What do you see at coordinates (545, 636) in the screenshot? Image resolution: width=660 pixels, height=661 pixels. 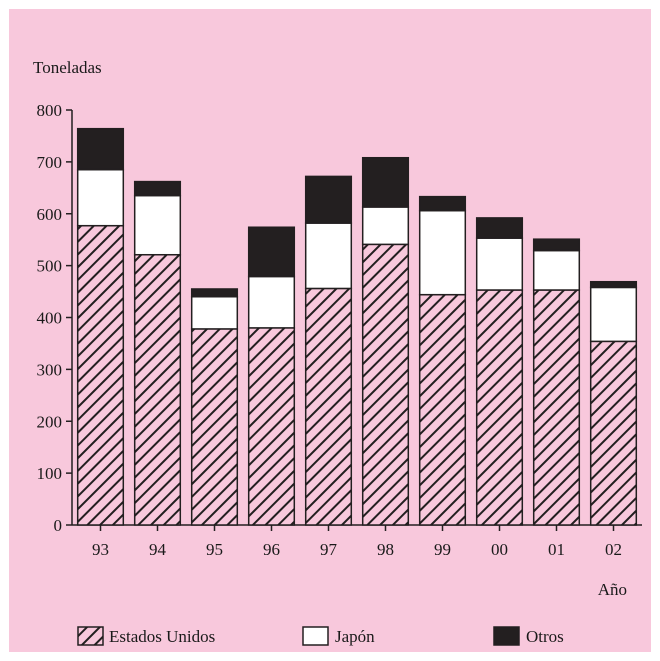 I see `legend-label-otros: Otros` at bounding box center [545, 636].